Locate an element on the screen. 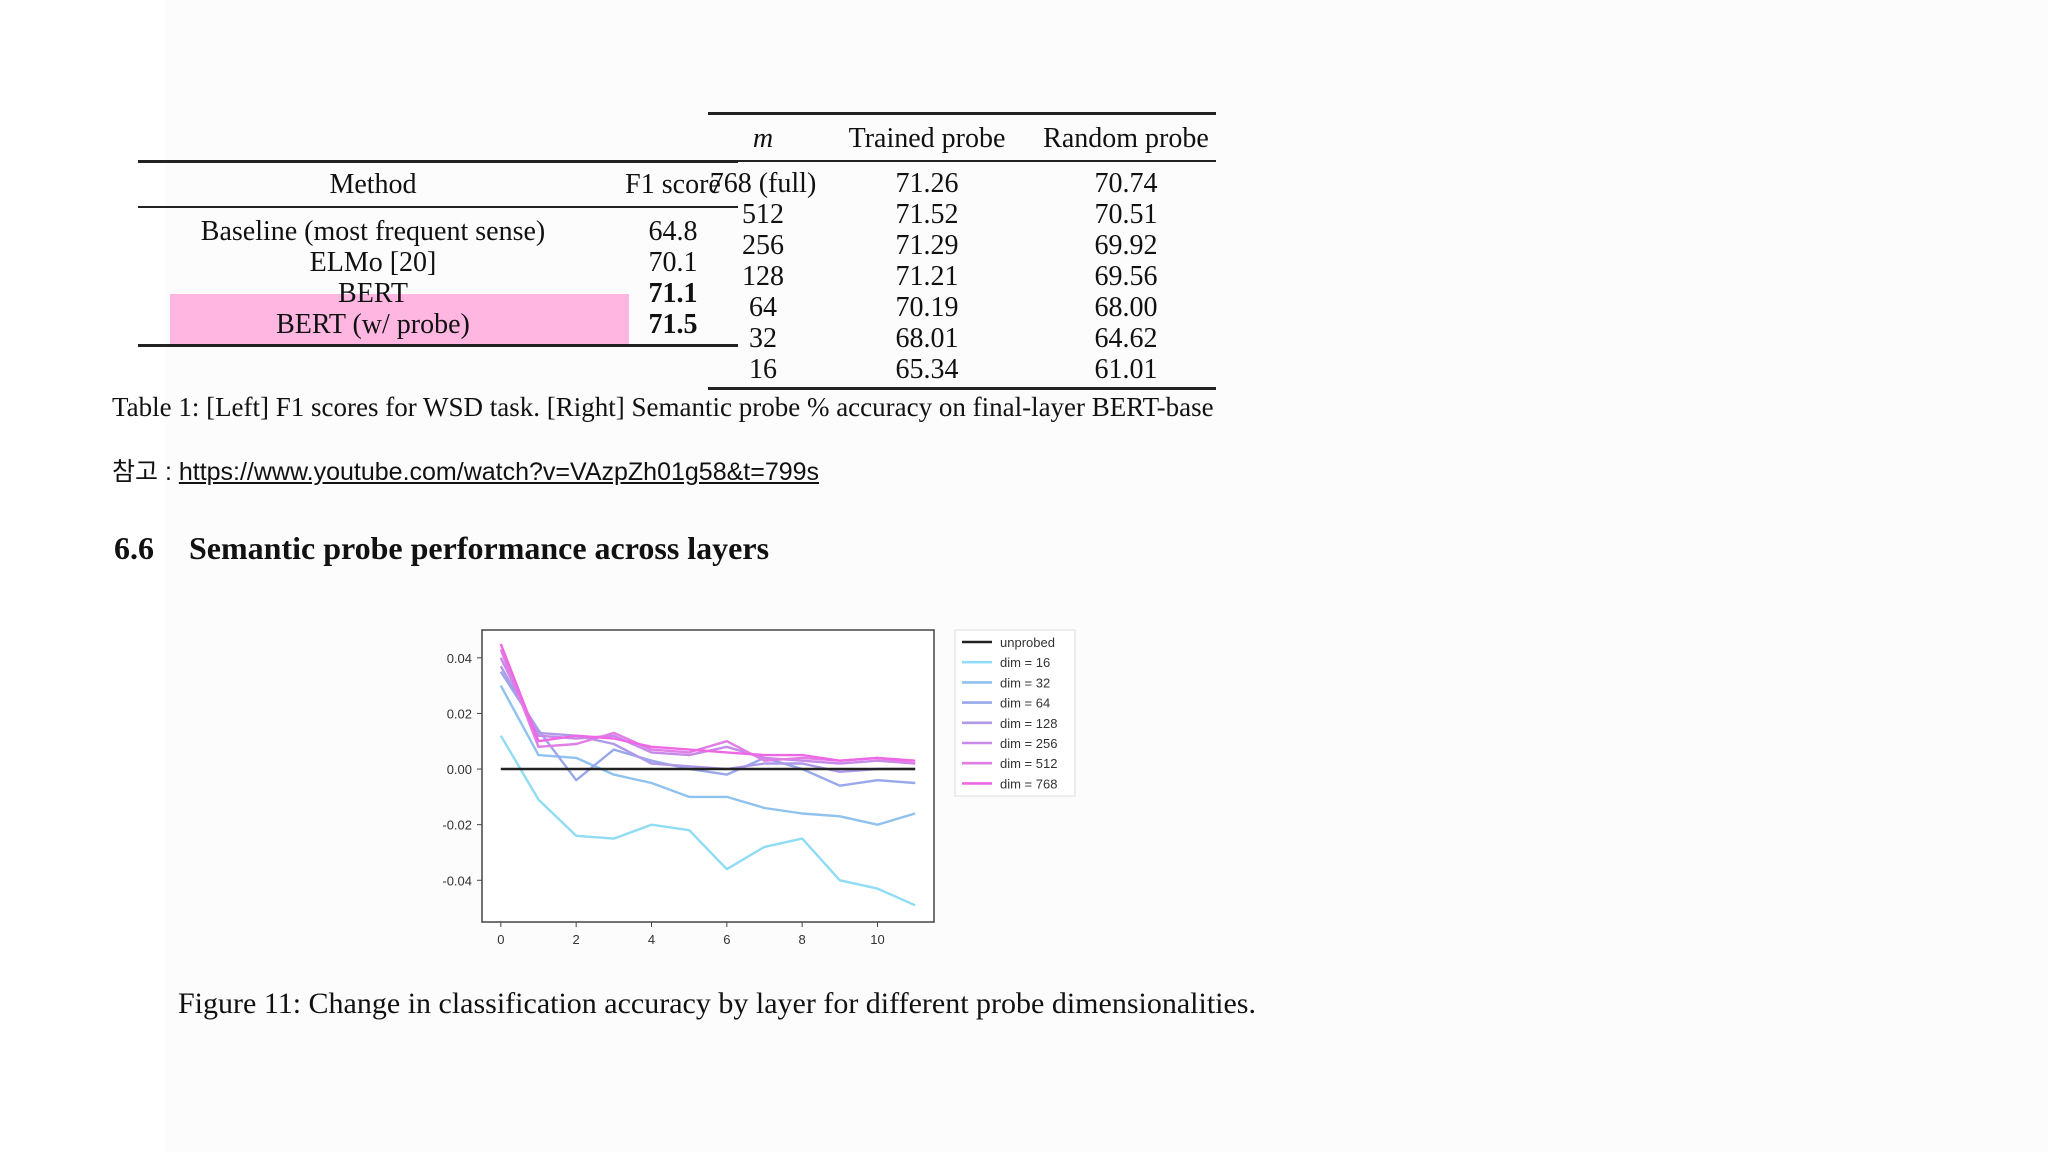 This screenshot has width=2048, height=1152. trained-cell: 71.52 is located at coordinates (927, 214).